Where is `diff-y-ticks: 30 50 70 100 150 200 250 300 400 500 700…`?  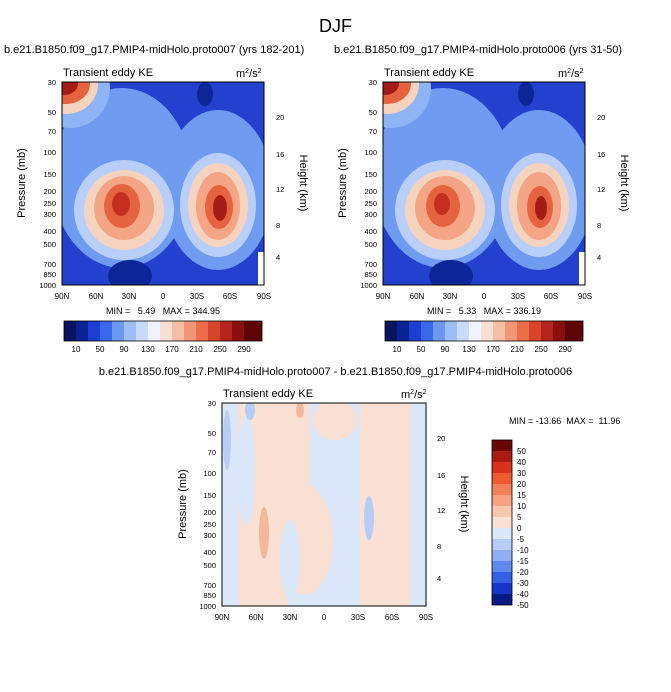
diff-y-ticks: 30 50 70 100 150 200 250 300 400 500 700… is located at coordinates (207, 505).